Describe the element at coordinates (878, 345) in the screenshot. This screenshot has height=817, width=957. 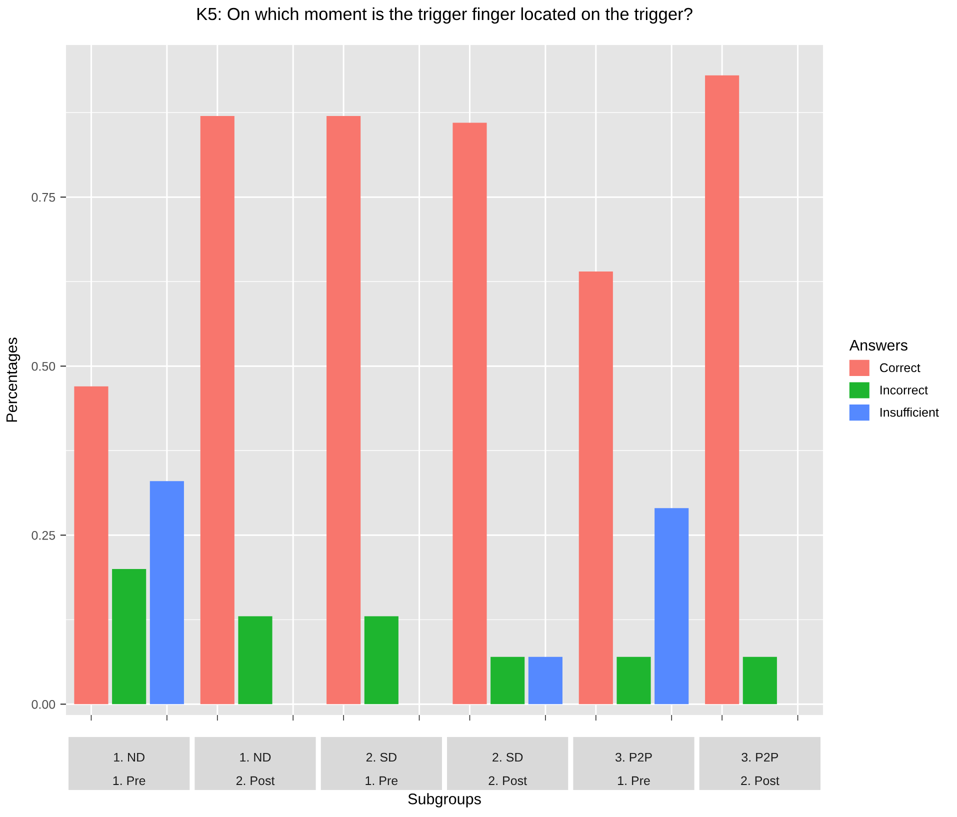
I see `legend-title: Answers` at that location.